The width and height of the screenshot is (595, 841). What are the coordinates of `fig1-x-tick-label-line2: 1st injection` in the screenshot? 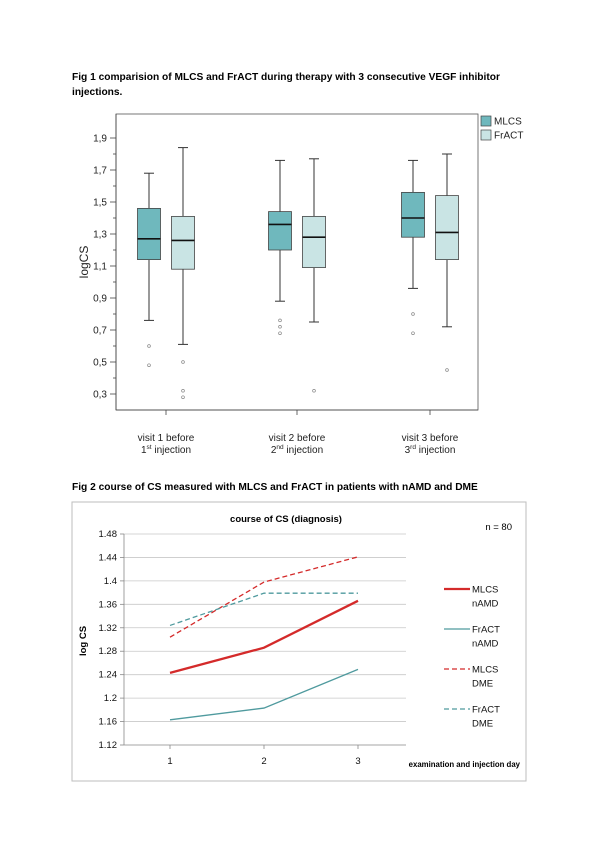 It's located at (166, 450).